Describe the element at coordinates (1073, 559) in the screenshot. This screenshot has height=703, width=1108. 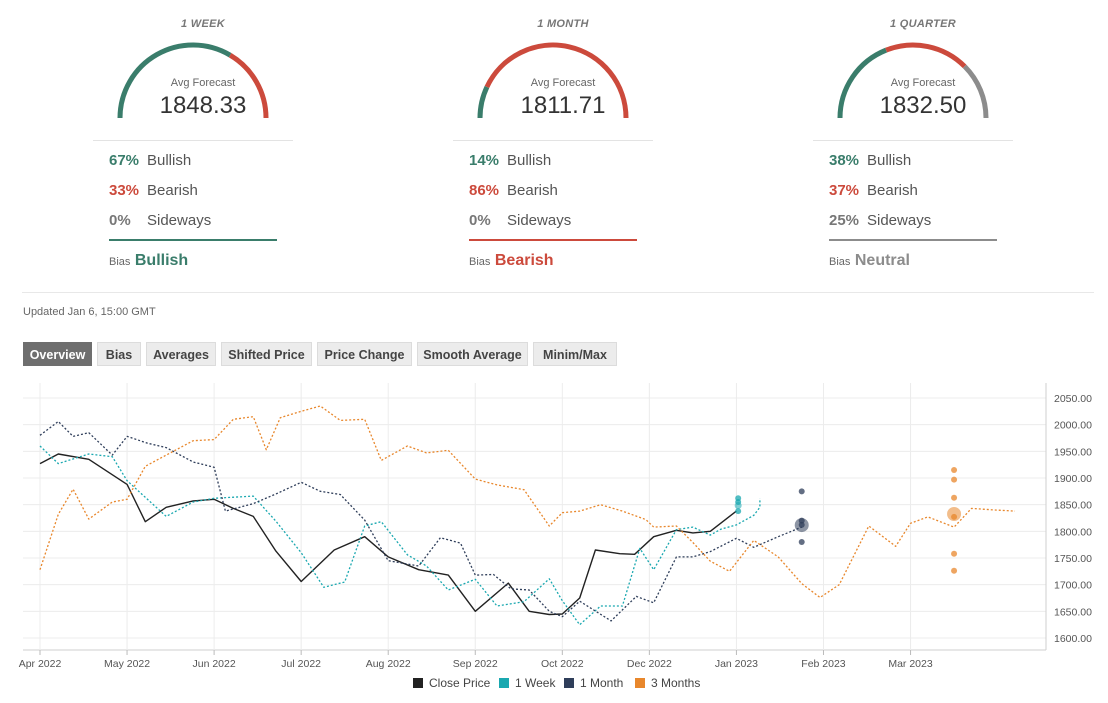
I see `y-tick-label: 1750.00` at that location.